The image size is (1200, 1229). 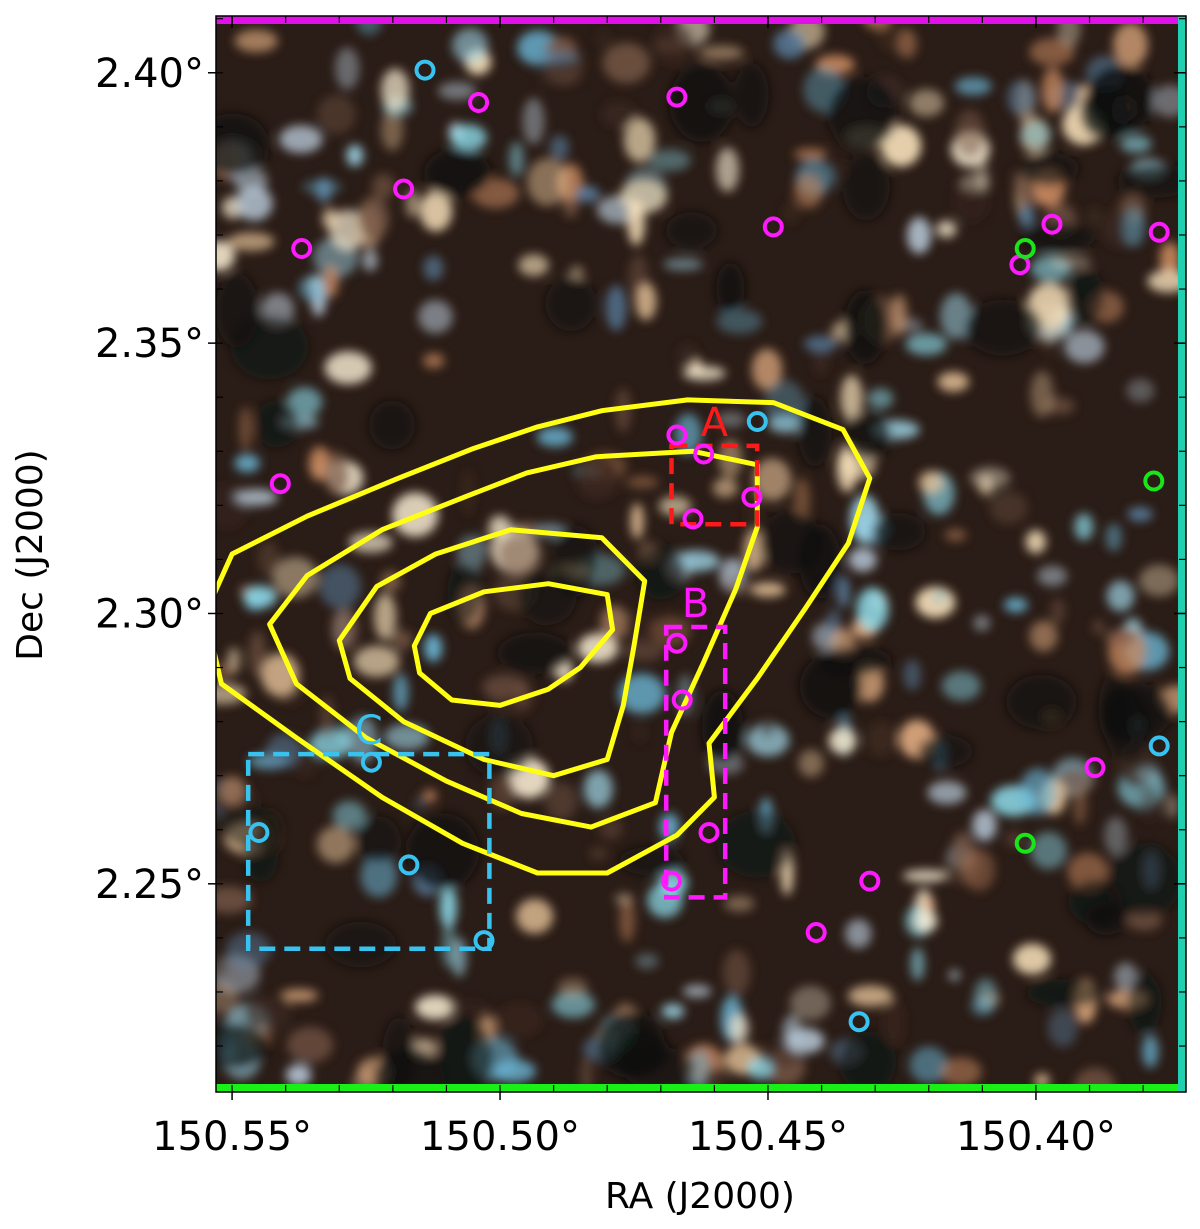 I want to click on region-box-a, so click(x=714, y=485).